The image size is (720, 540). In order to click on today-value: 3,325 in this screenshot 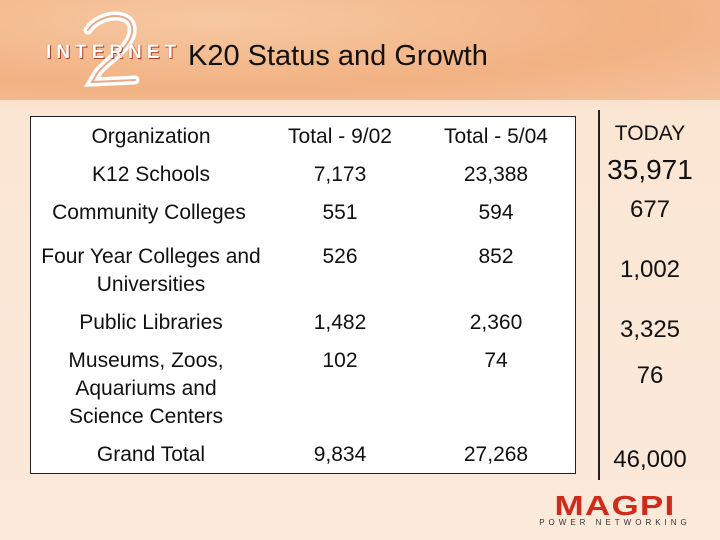, I will do `click(650, 329)`.